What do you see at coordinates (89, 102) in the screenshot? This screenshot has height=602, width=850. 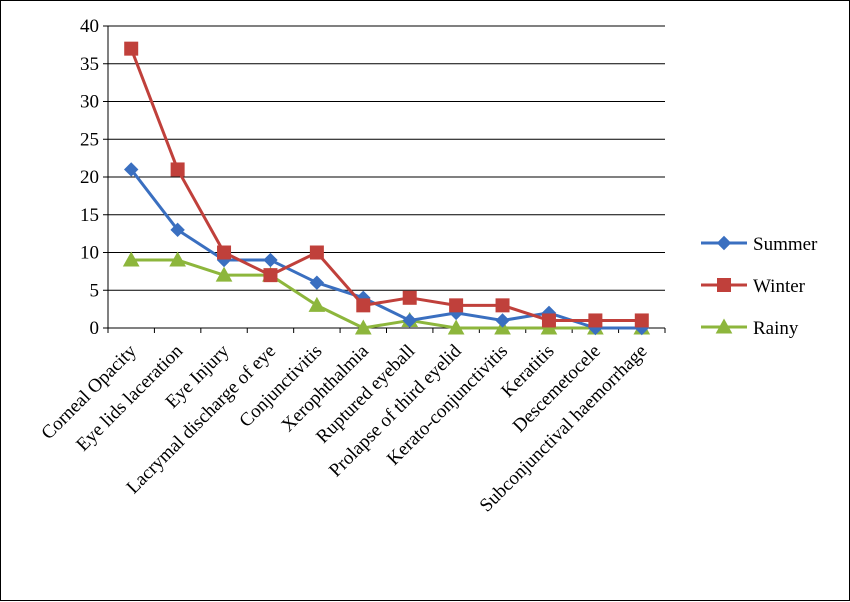 I see `y-tick-label: 30` at bounding box center [89, 102].